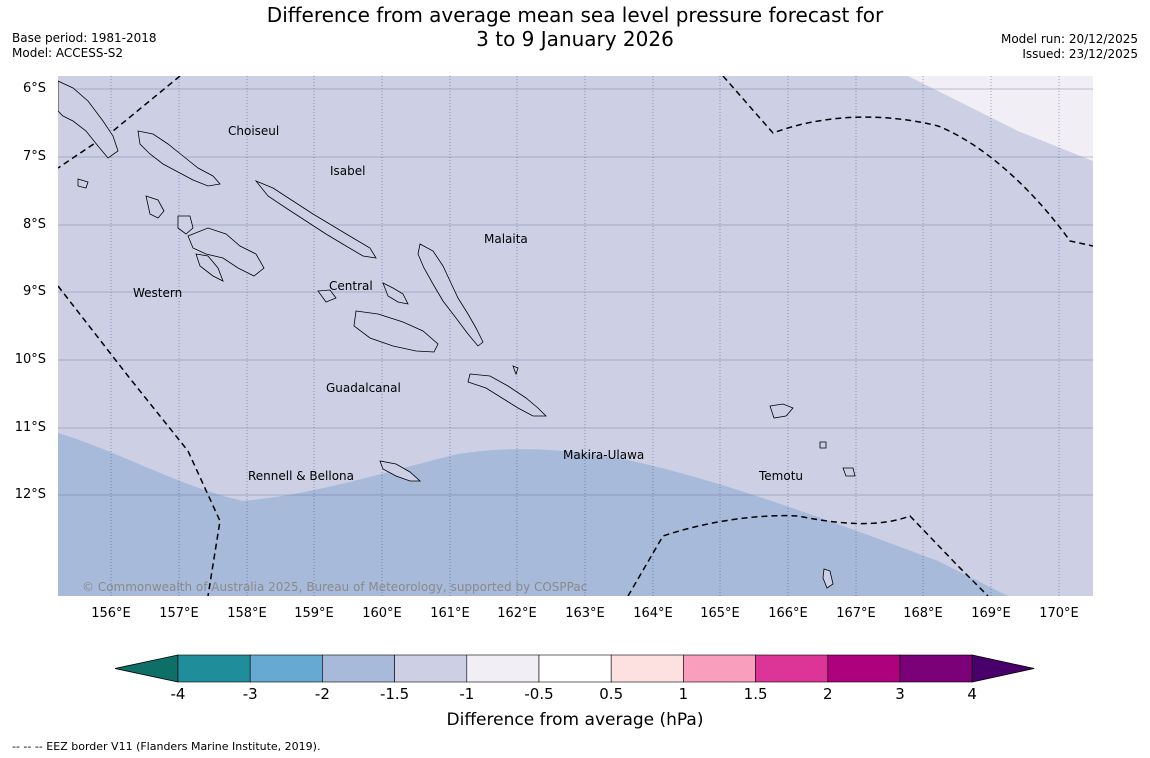  What do you see at coordinates (34, 291) in the screenshot?
I see `lat-label-9s: 9°S` at bounding box center [34, 291].